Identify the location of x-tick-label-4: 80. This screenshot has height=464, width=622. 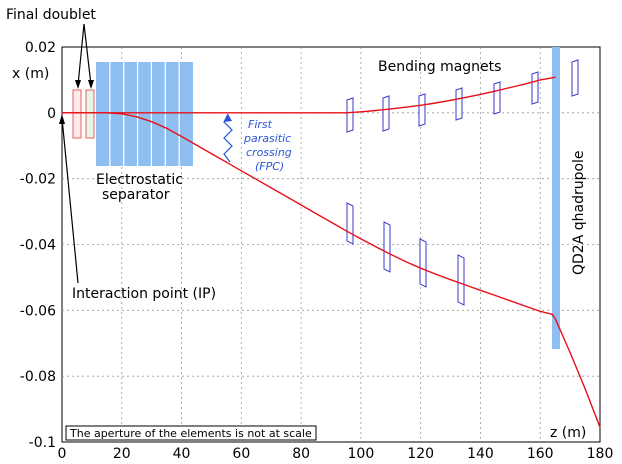
(301, 454).